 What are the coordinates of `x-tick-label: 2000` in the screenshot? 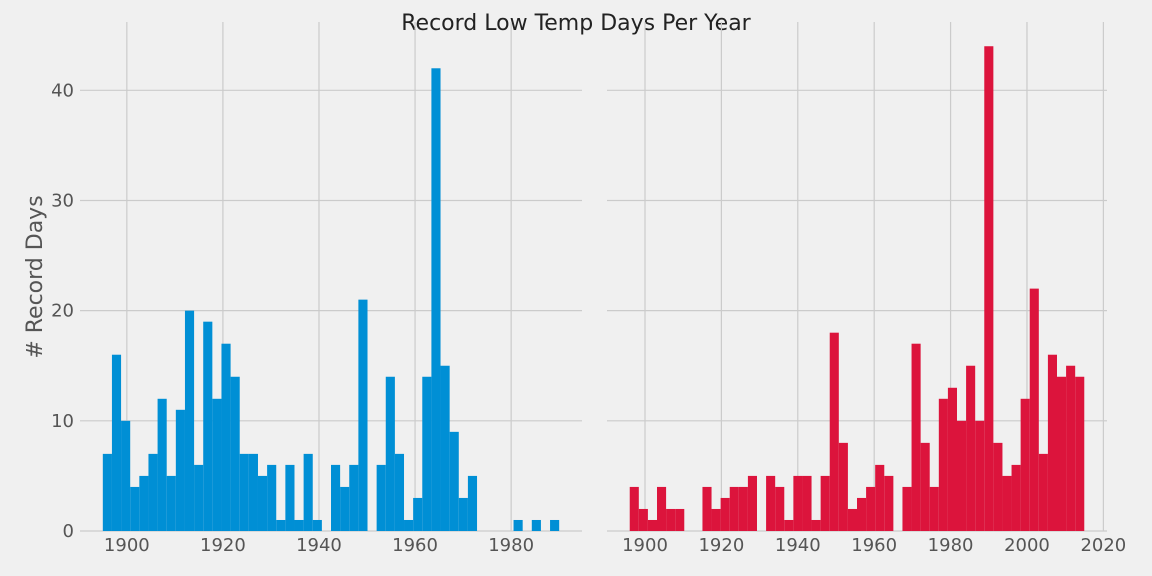 It's located at (1027, 545).